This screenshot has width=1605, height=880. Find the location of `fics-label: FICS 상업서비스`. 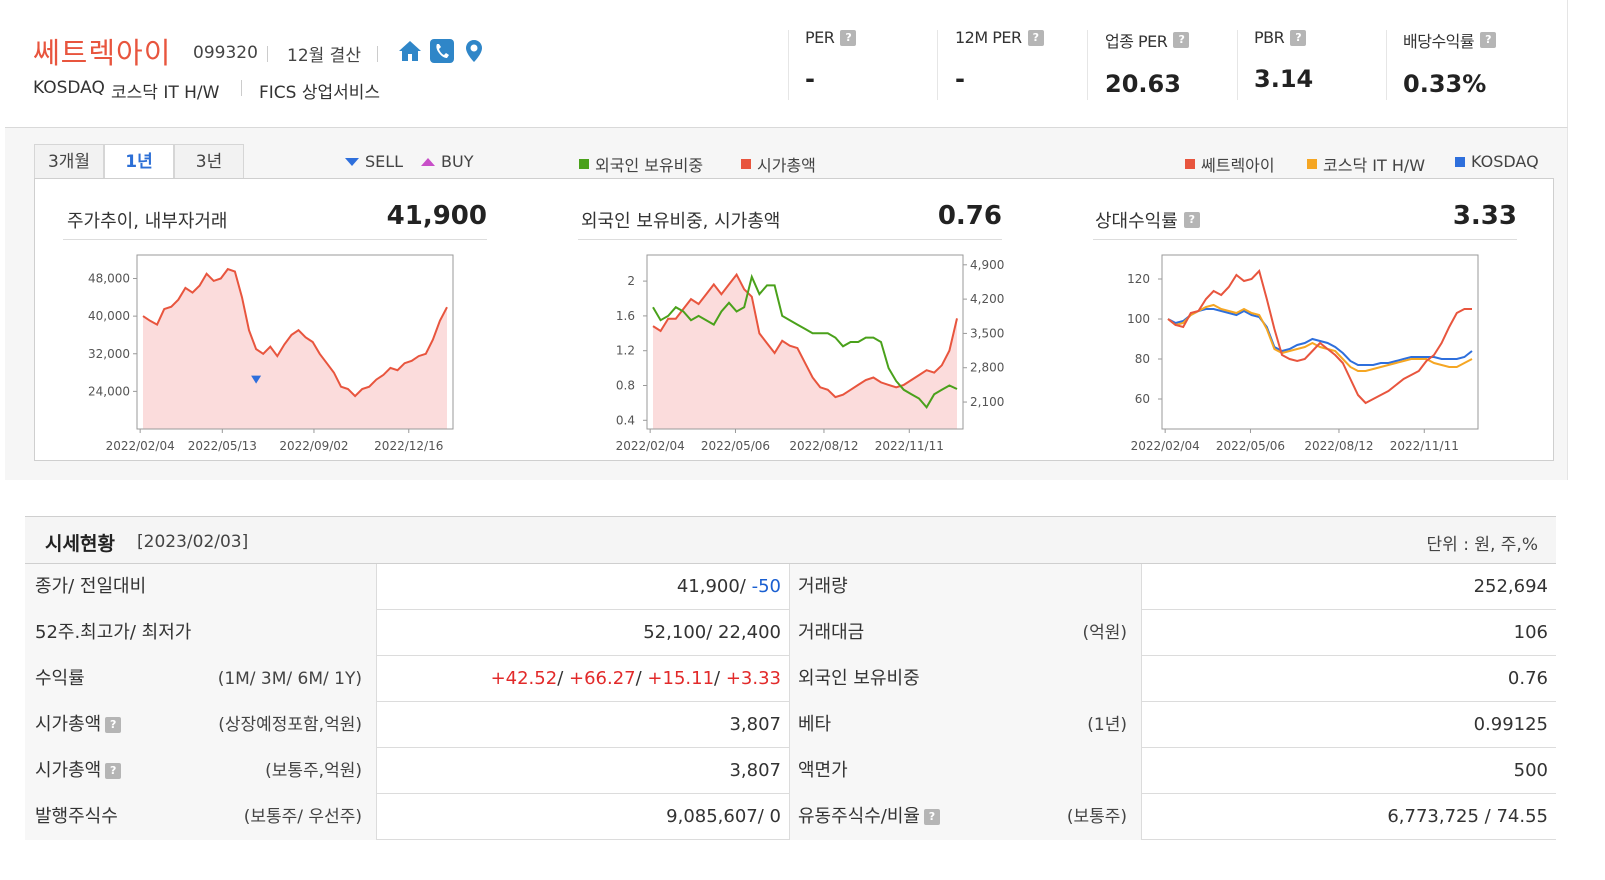

fics-label: FICS 상업서비스 is located at coordinates (320, 93).